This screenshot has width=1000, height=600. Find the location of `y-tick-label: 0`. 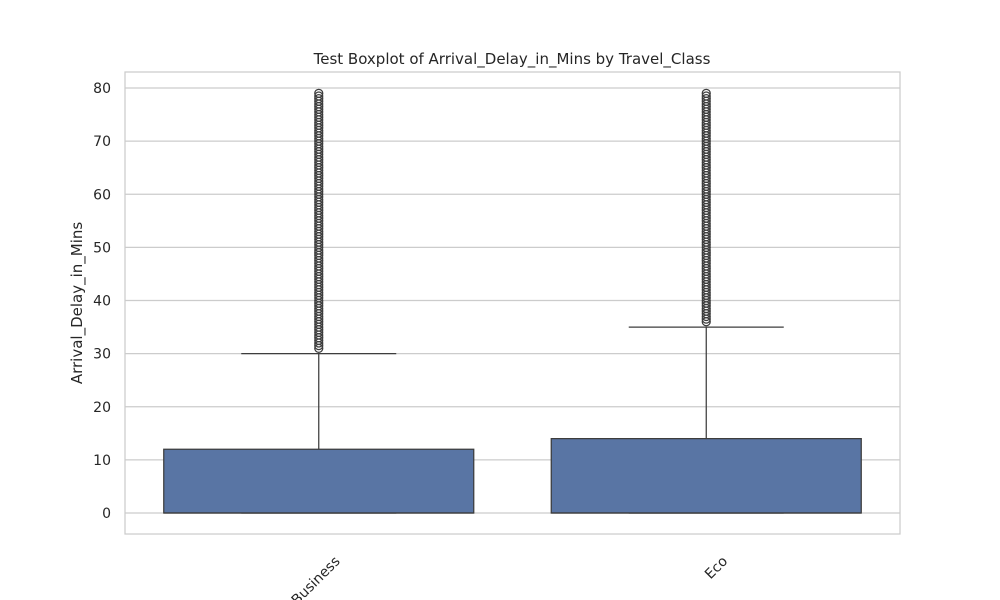

y-tick-label: 0 is located at coordinates (106, 514).